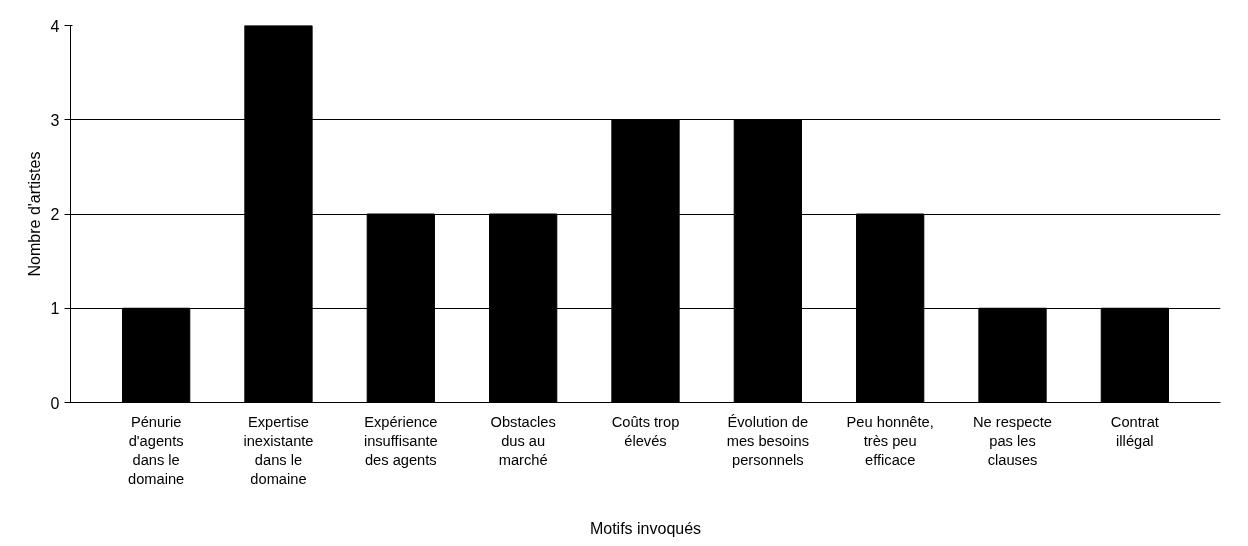 This screenshot has width=1248, height=546. Describe the element at coordinates (55, 403) in the screenshot. I see `y-tick-label: 0` at that location.